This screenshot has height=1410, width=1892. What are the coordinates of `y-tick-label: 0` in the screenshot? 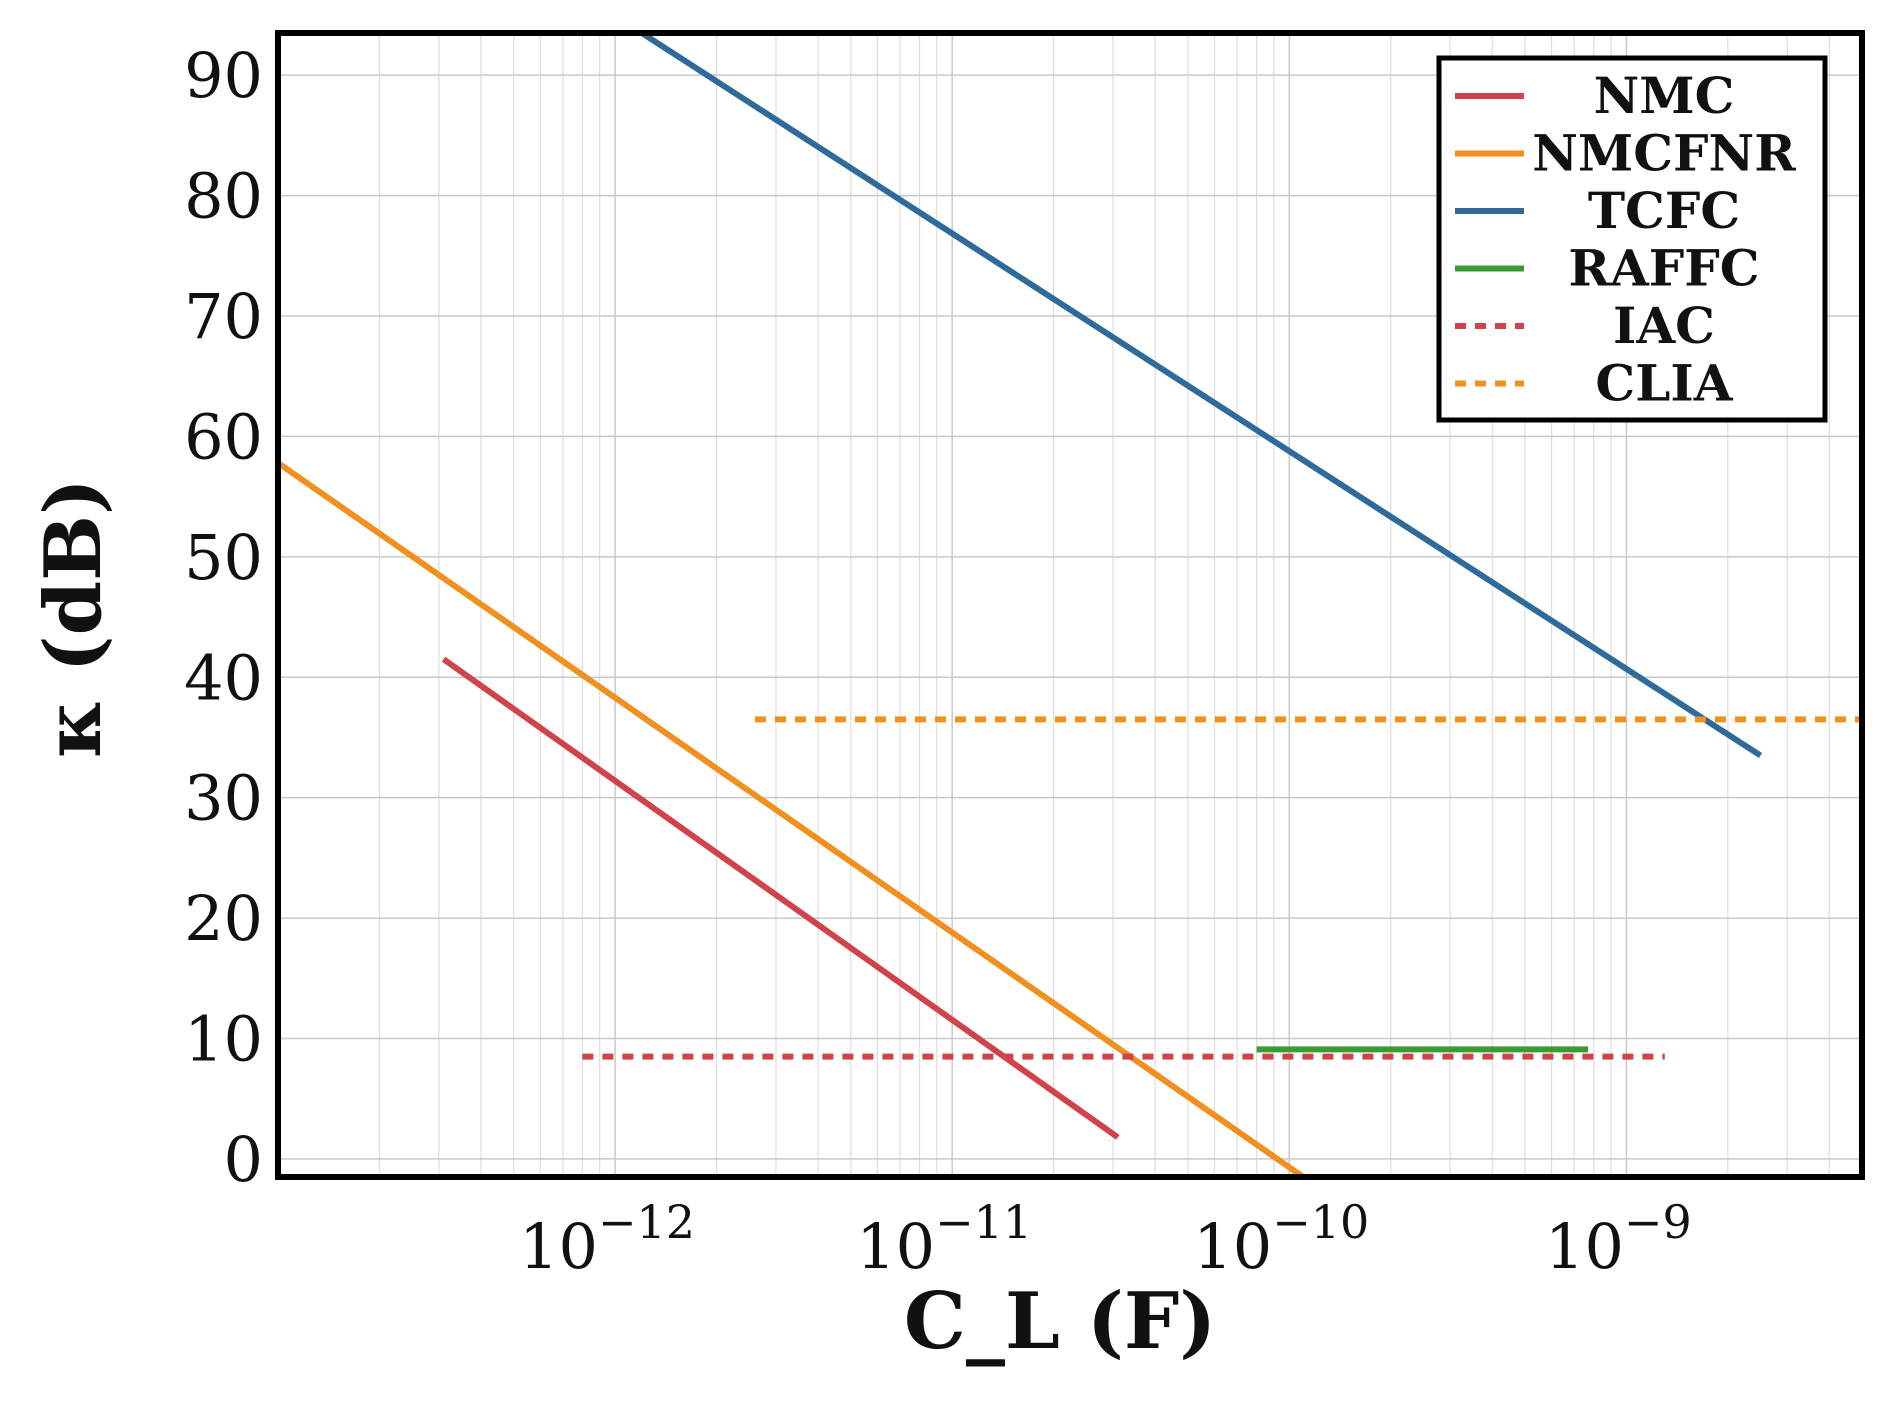 It's located at (243, 1159).